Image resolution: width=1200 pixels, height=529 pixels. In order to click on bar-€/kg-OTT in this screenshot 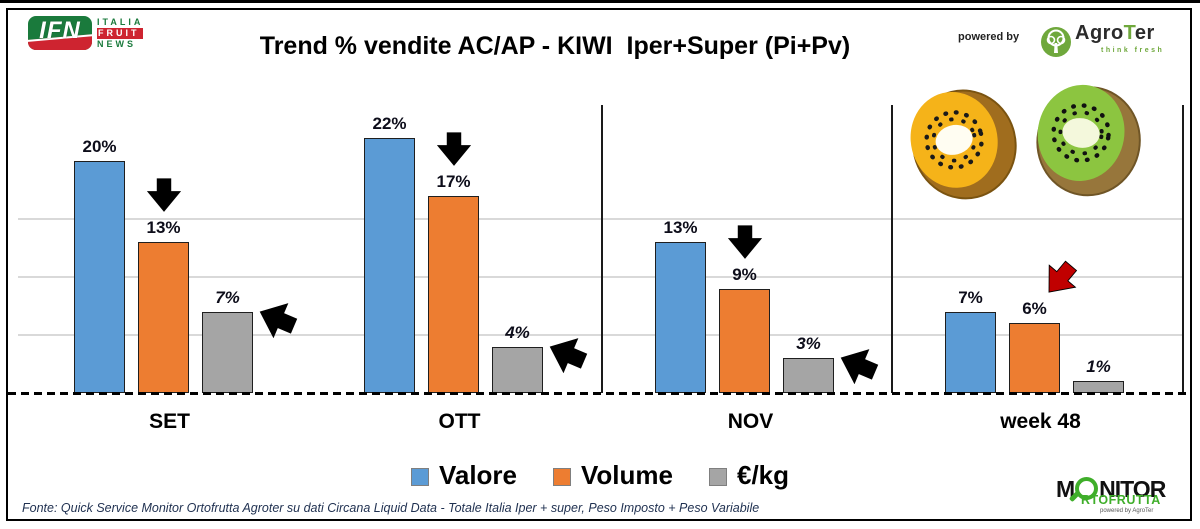, I will do `click(517, 370)`.